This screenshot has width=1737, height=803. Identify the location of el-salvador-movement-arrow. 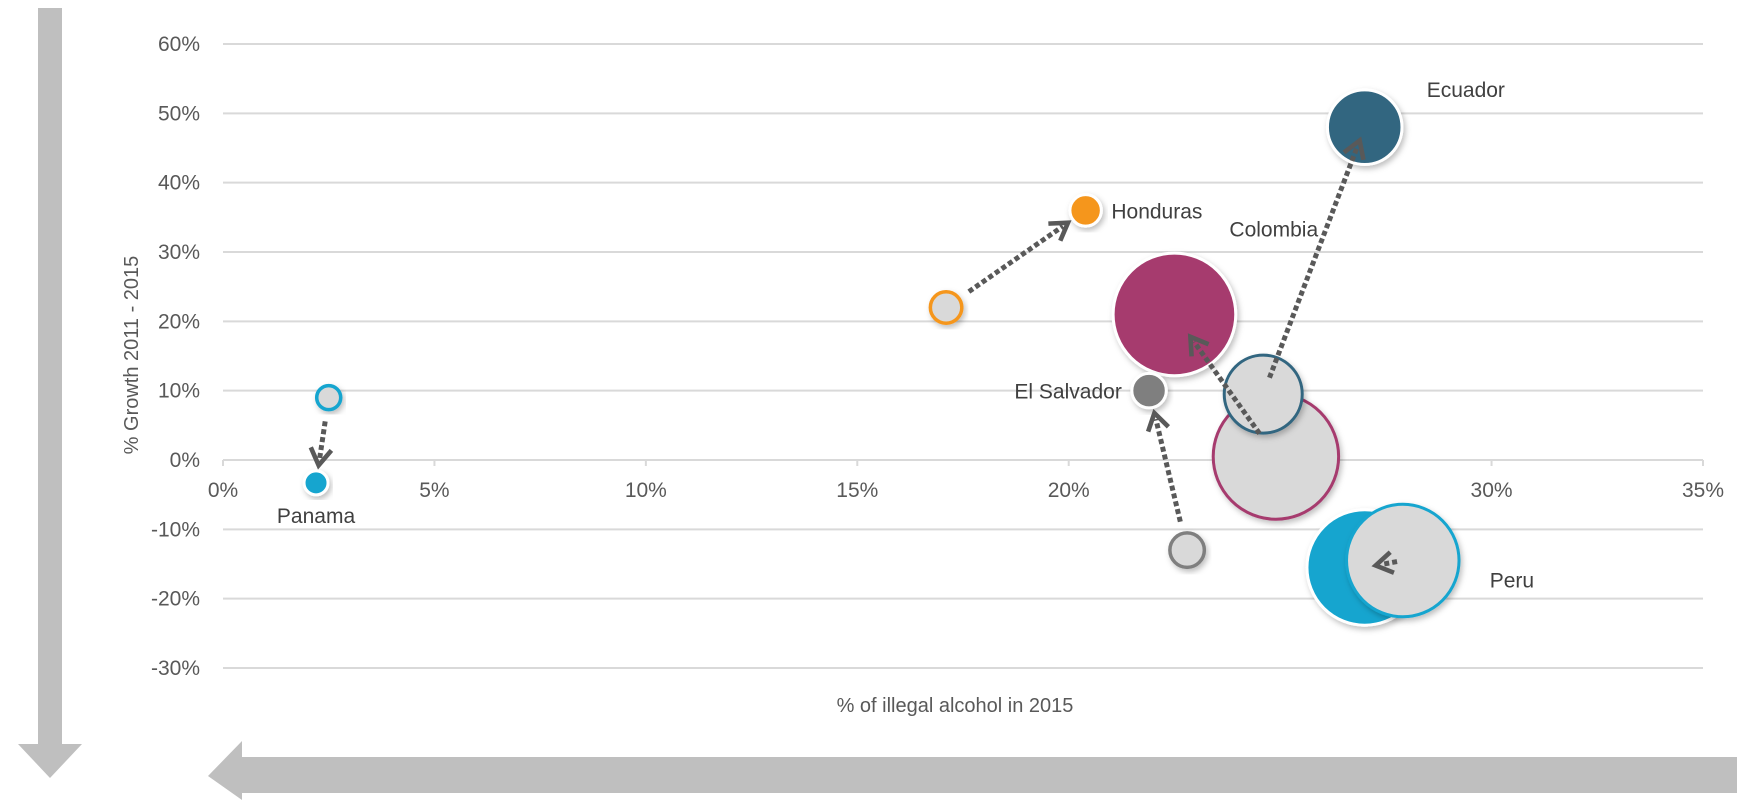
(1164, 465).